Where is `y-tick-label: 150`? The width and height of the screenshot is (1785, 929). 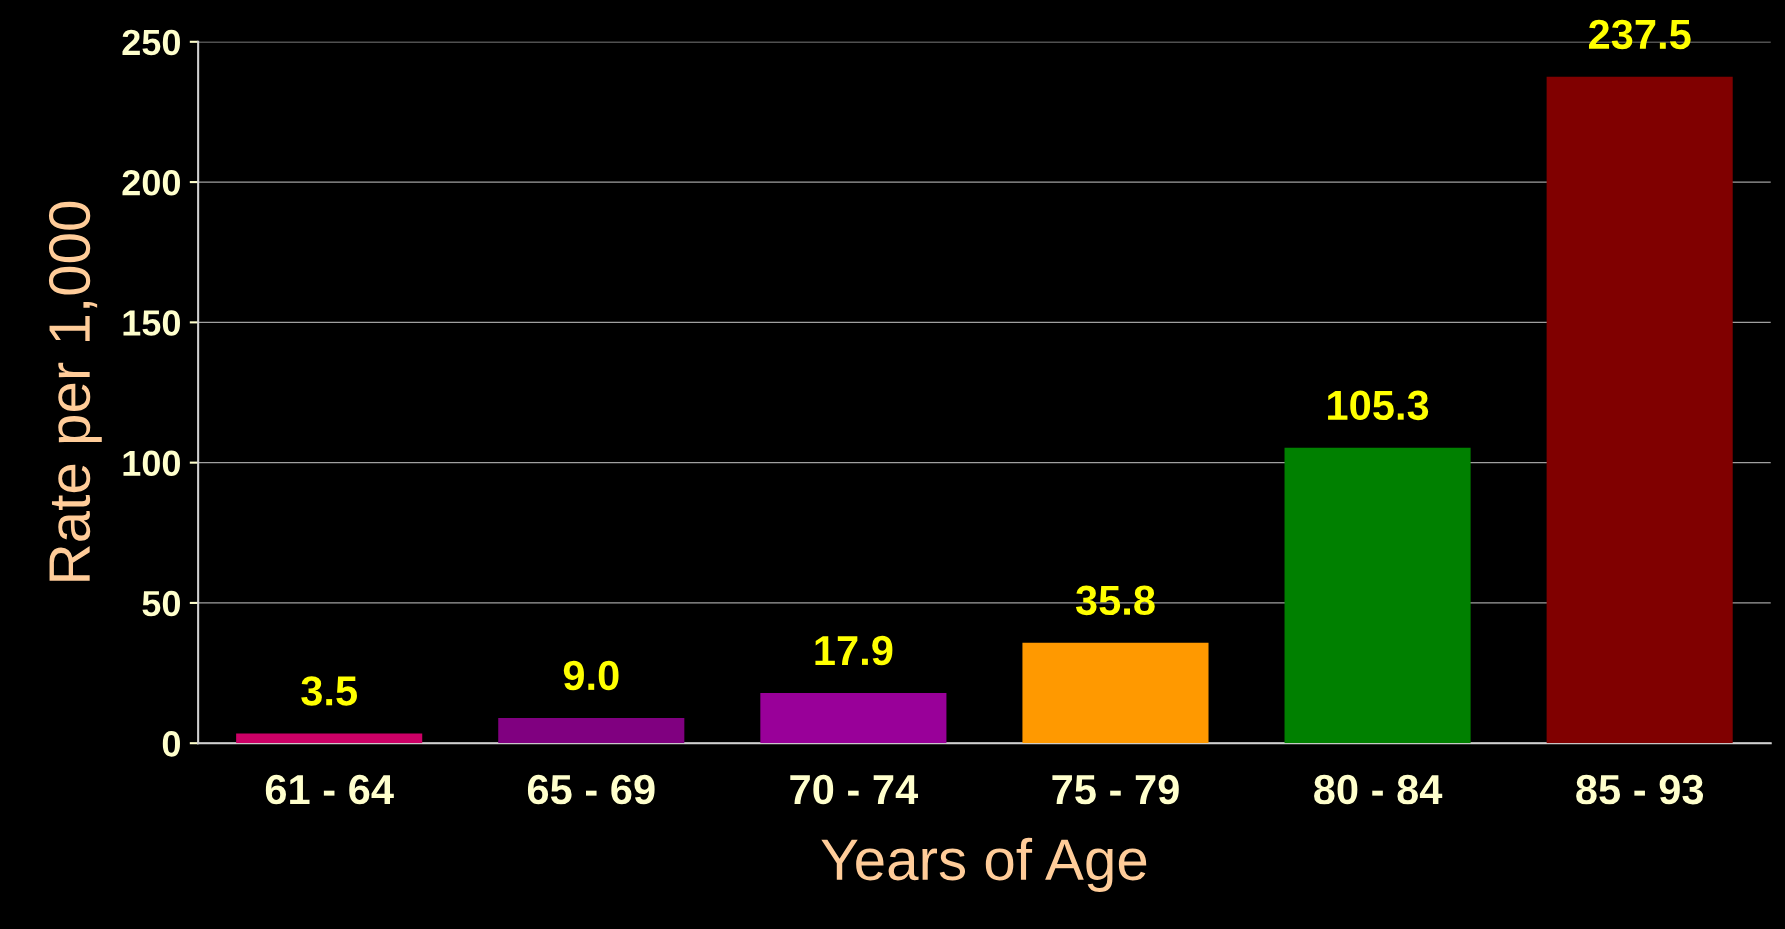 y-tick-label: 150 is located at coordinates (151, 323).